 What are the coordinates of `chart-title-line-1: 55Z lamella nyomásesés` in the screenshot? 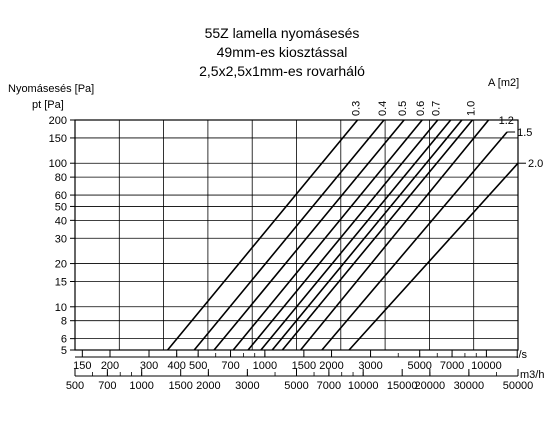 It's located at (282, 33).